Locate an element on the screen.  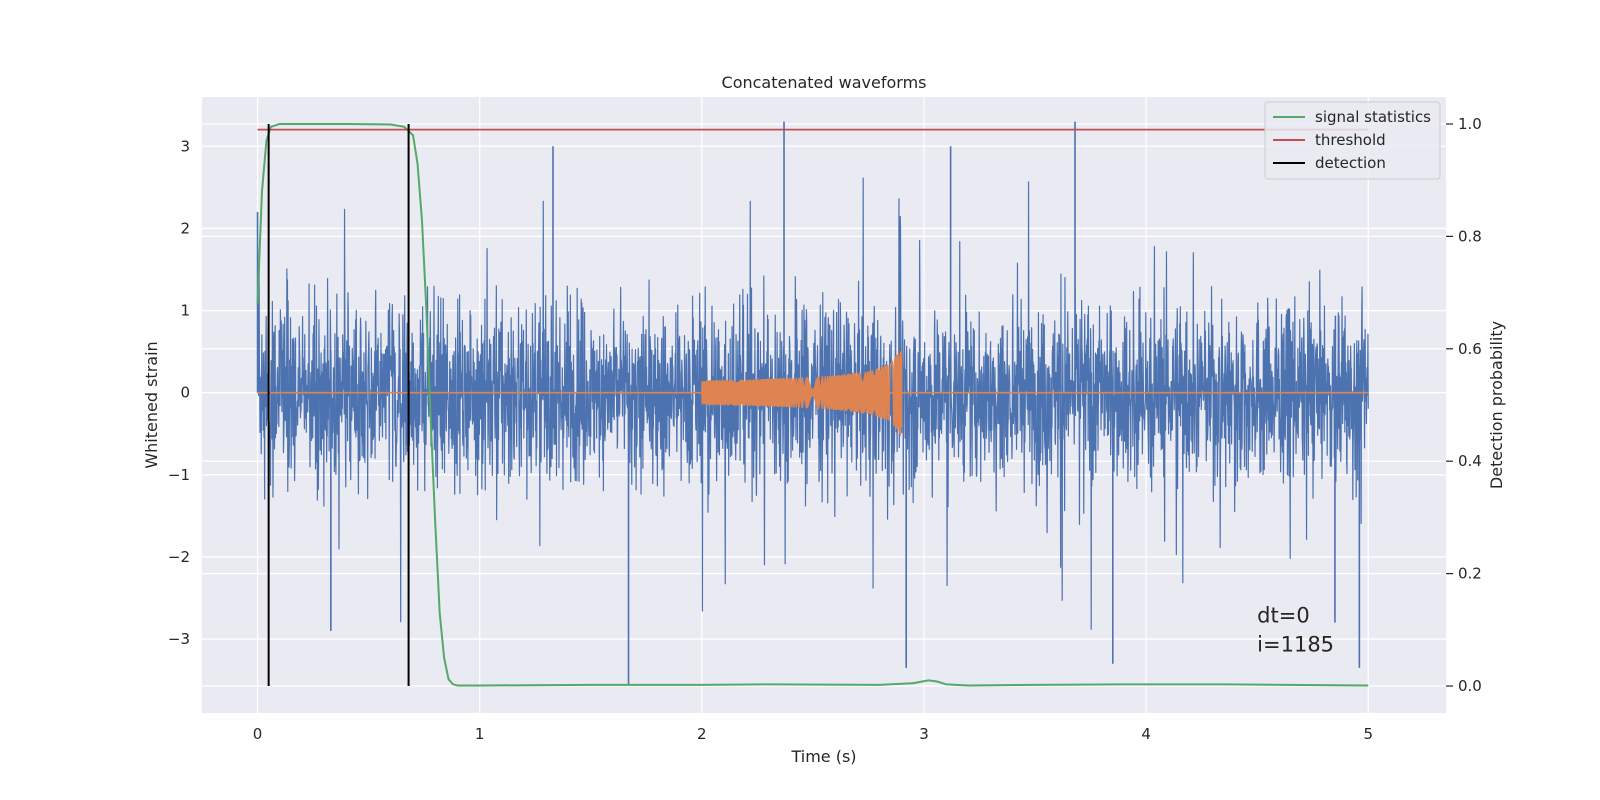
y2-tick-label: 0.0 is located at coordinates (1470, 686).